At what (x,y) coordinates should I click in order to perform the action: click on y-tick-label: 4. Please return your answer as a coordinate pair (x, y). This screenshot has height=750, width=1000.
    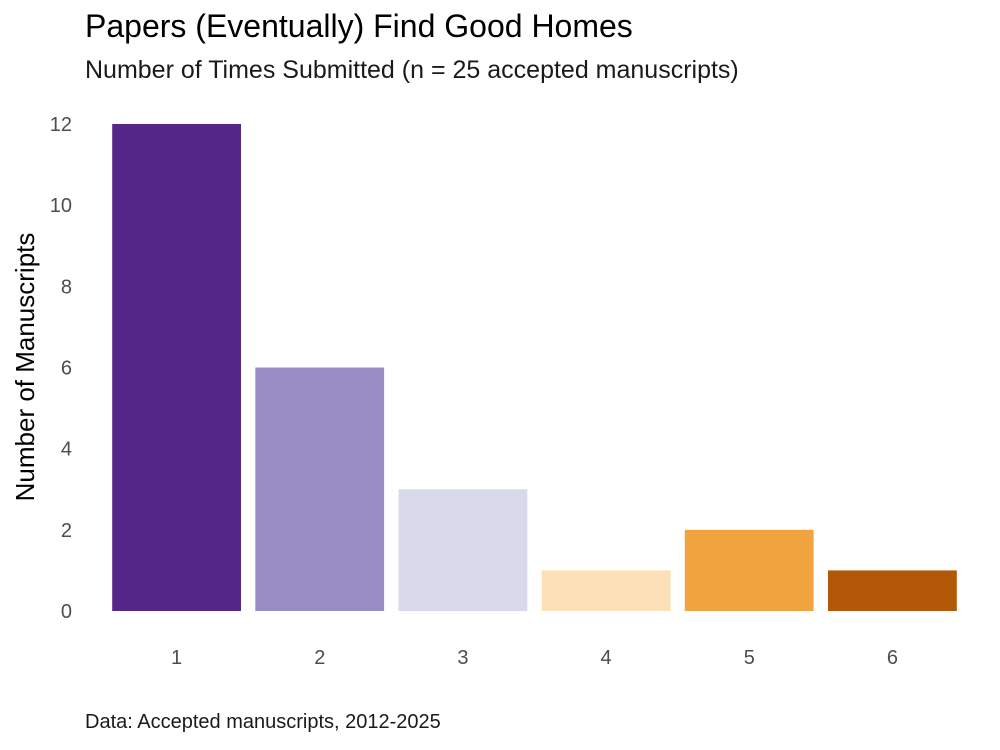
    Looking at the image, I should click on (66, 450).